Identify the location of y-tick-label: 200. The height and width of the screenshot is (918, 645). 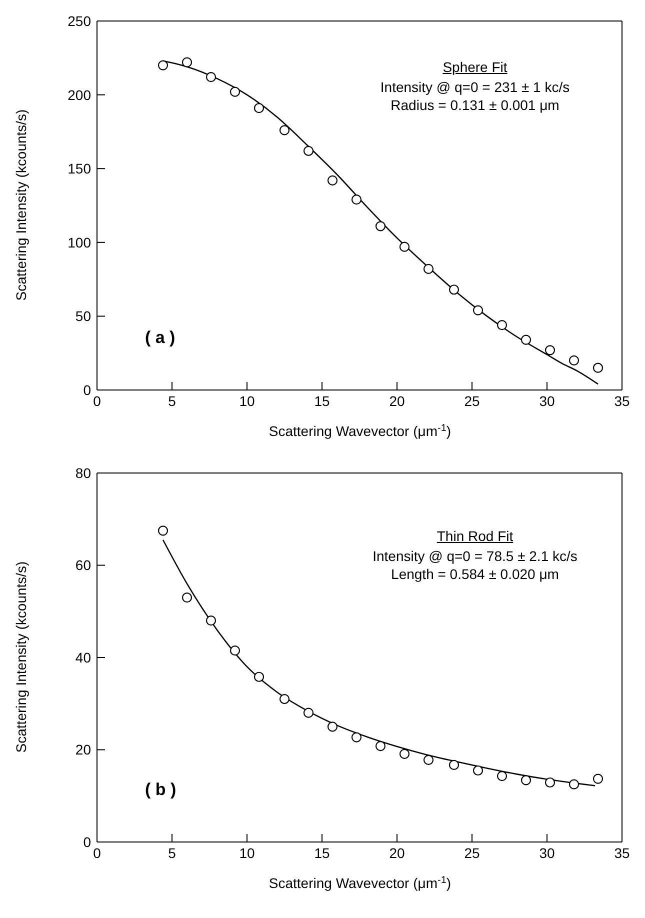
(80, 94).